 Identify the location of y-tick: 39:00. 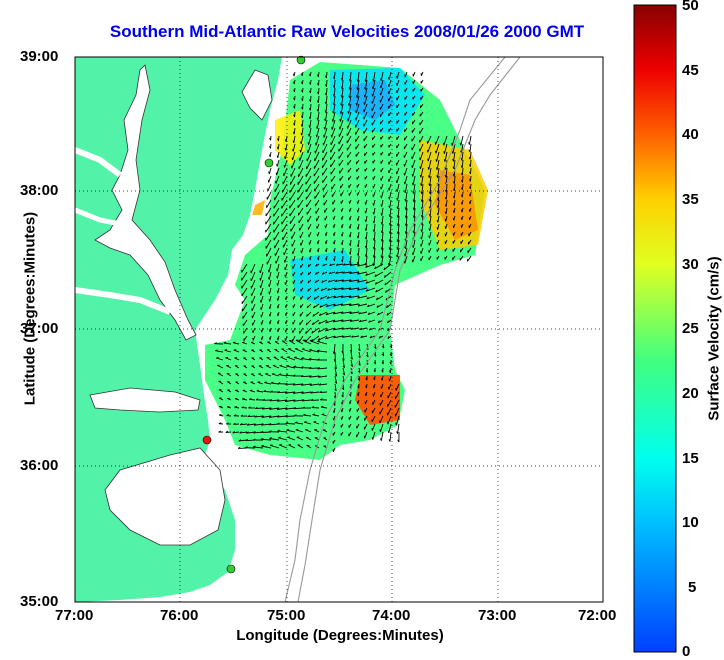
(39, 56).